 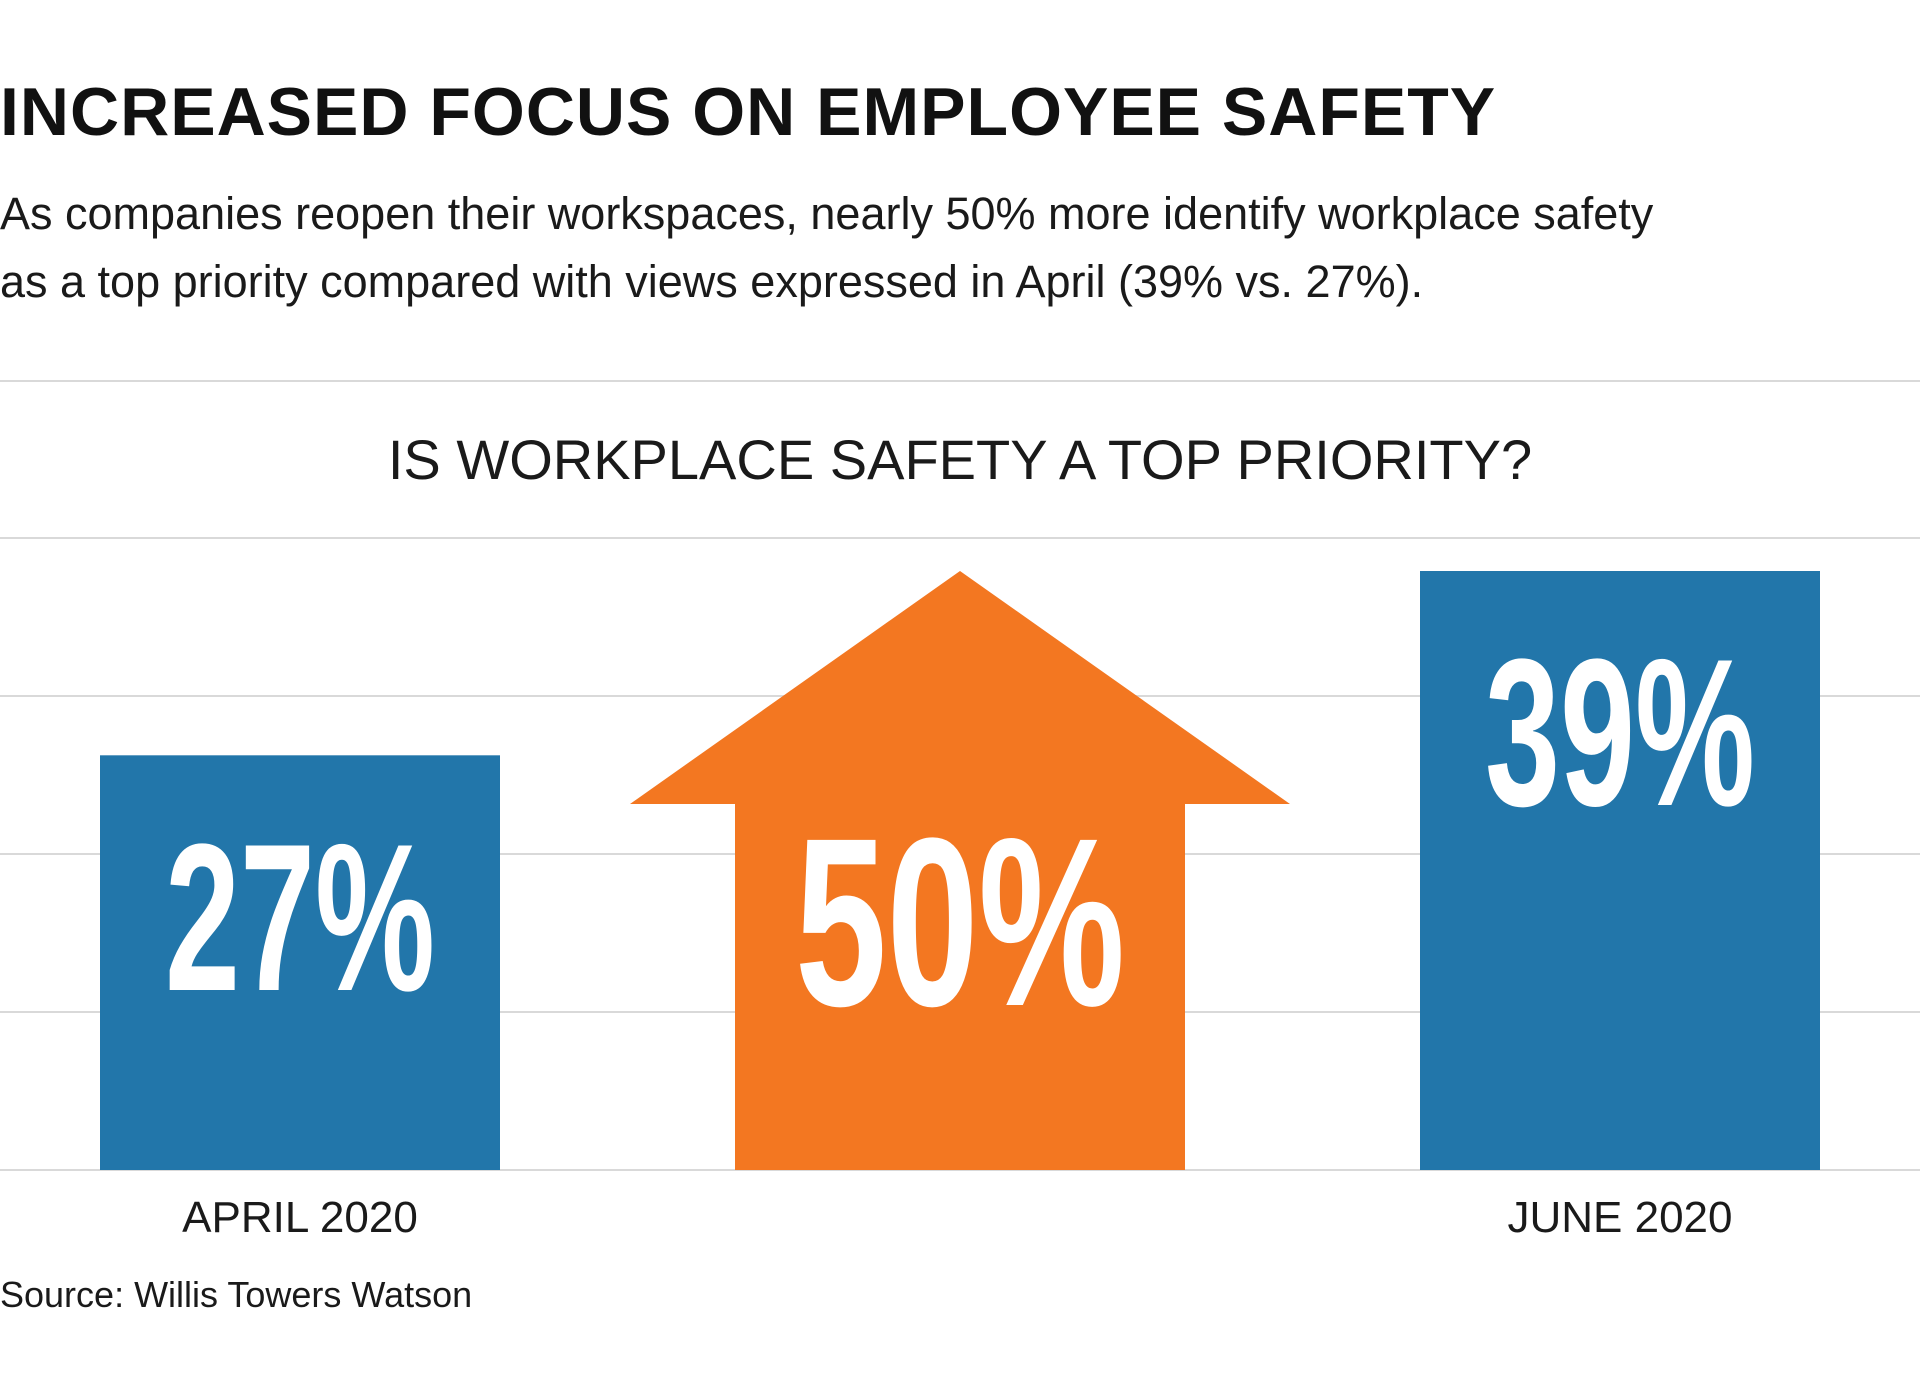 I want to click on category-label-0: APRIL 2020, so click(x=300, y=1217).